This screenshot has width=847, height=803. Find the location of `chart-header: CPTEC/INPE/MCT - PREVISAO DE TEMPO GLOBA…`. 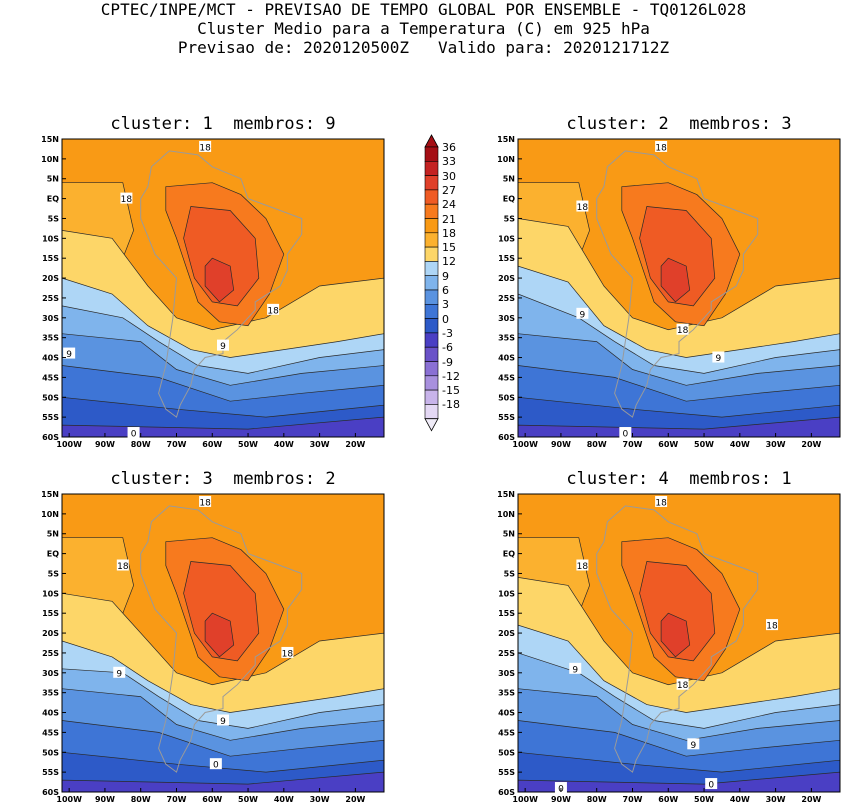

chart-header: CPTEC/INPE/MCT - PREVISAO DE TEMPO GLOBA… is located at coordinates (423, 28).